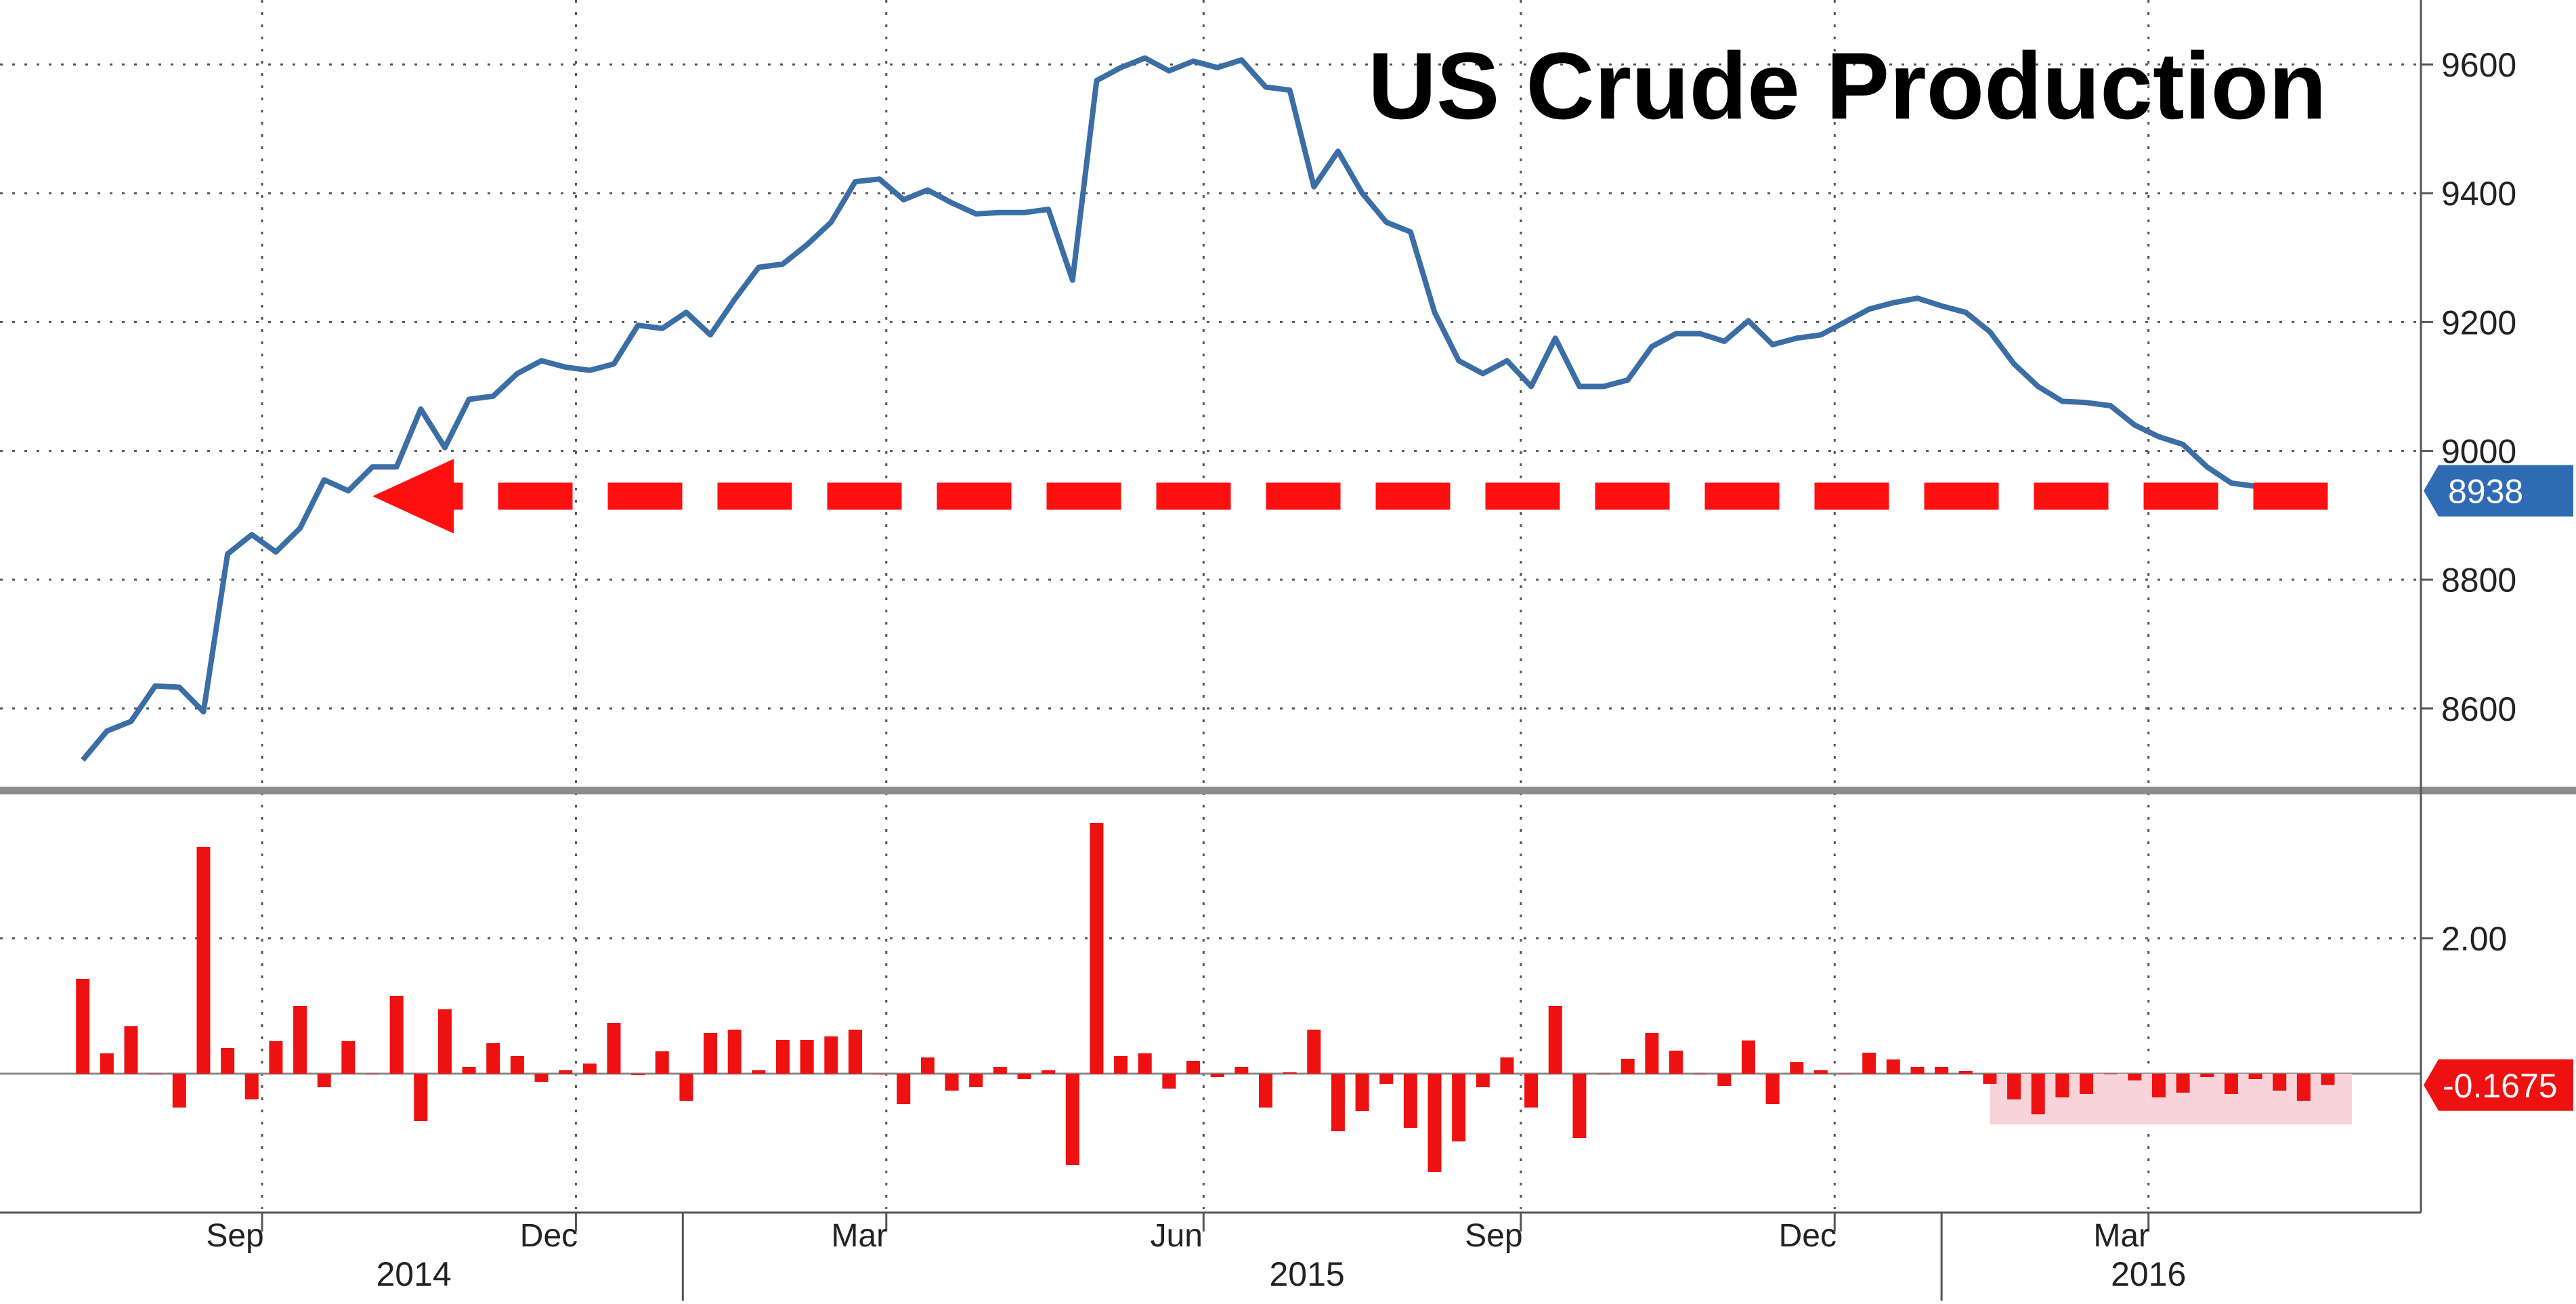 This screenshot has height=1304, width=2576. Describe the element at coordinates (2478, 194) in the screenshot. I see `y-tick-label: 9400` at that location.